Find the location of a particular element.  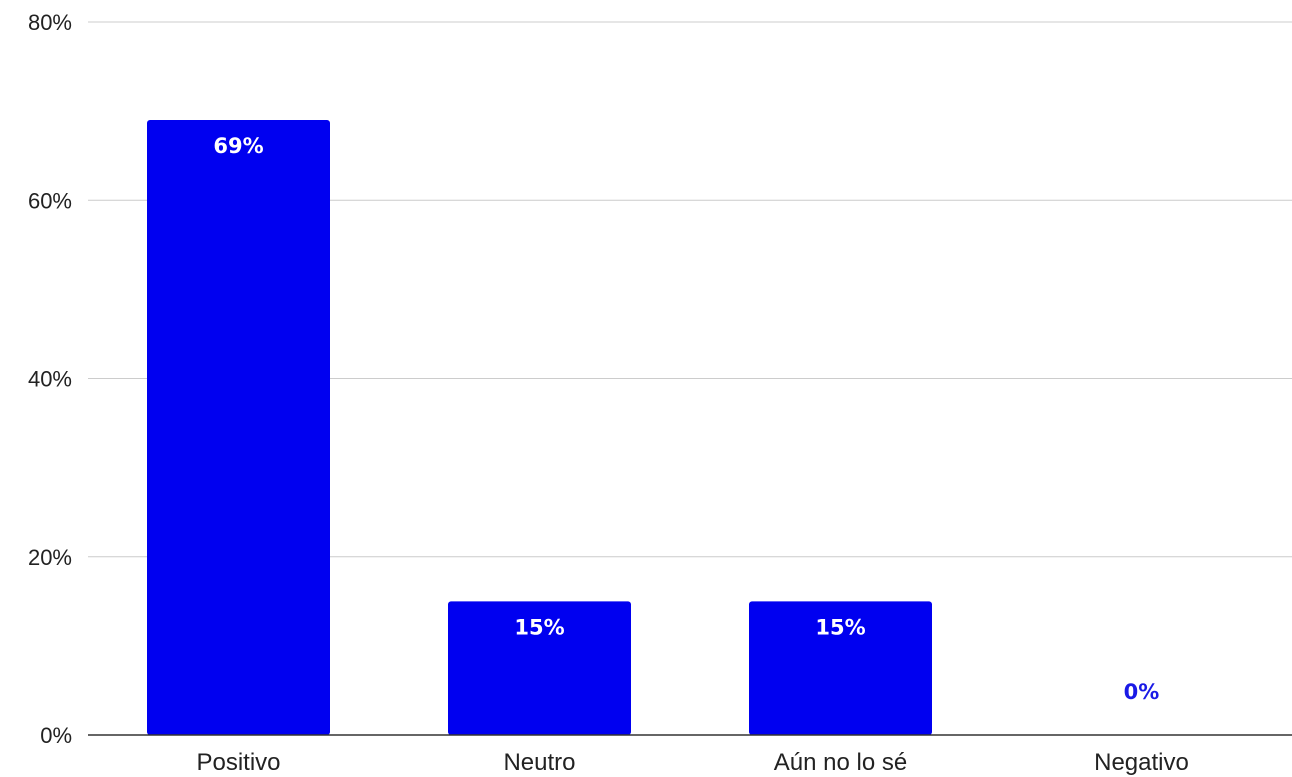

data-label: 69% is located at coordinates (238, 146).